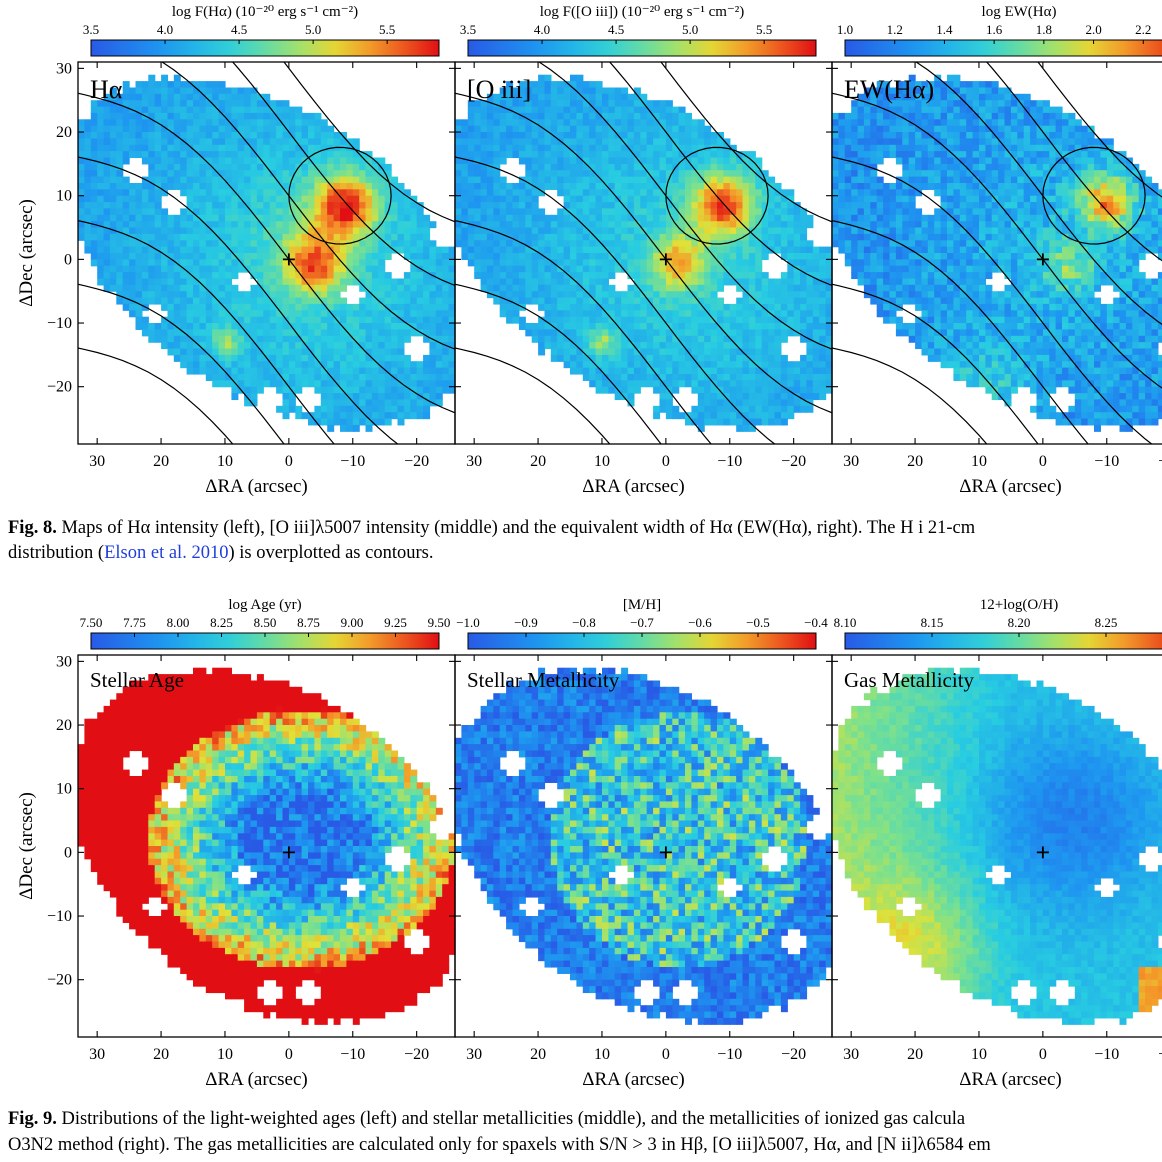 The width and height of the screenshot is (1162, 1162). Describe the element at coordinates (256, 486) in the screenshot. I see `x-axis-label: ΔRA (arcsec)` at that location.